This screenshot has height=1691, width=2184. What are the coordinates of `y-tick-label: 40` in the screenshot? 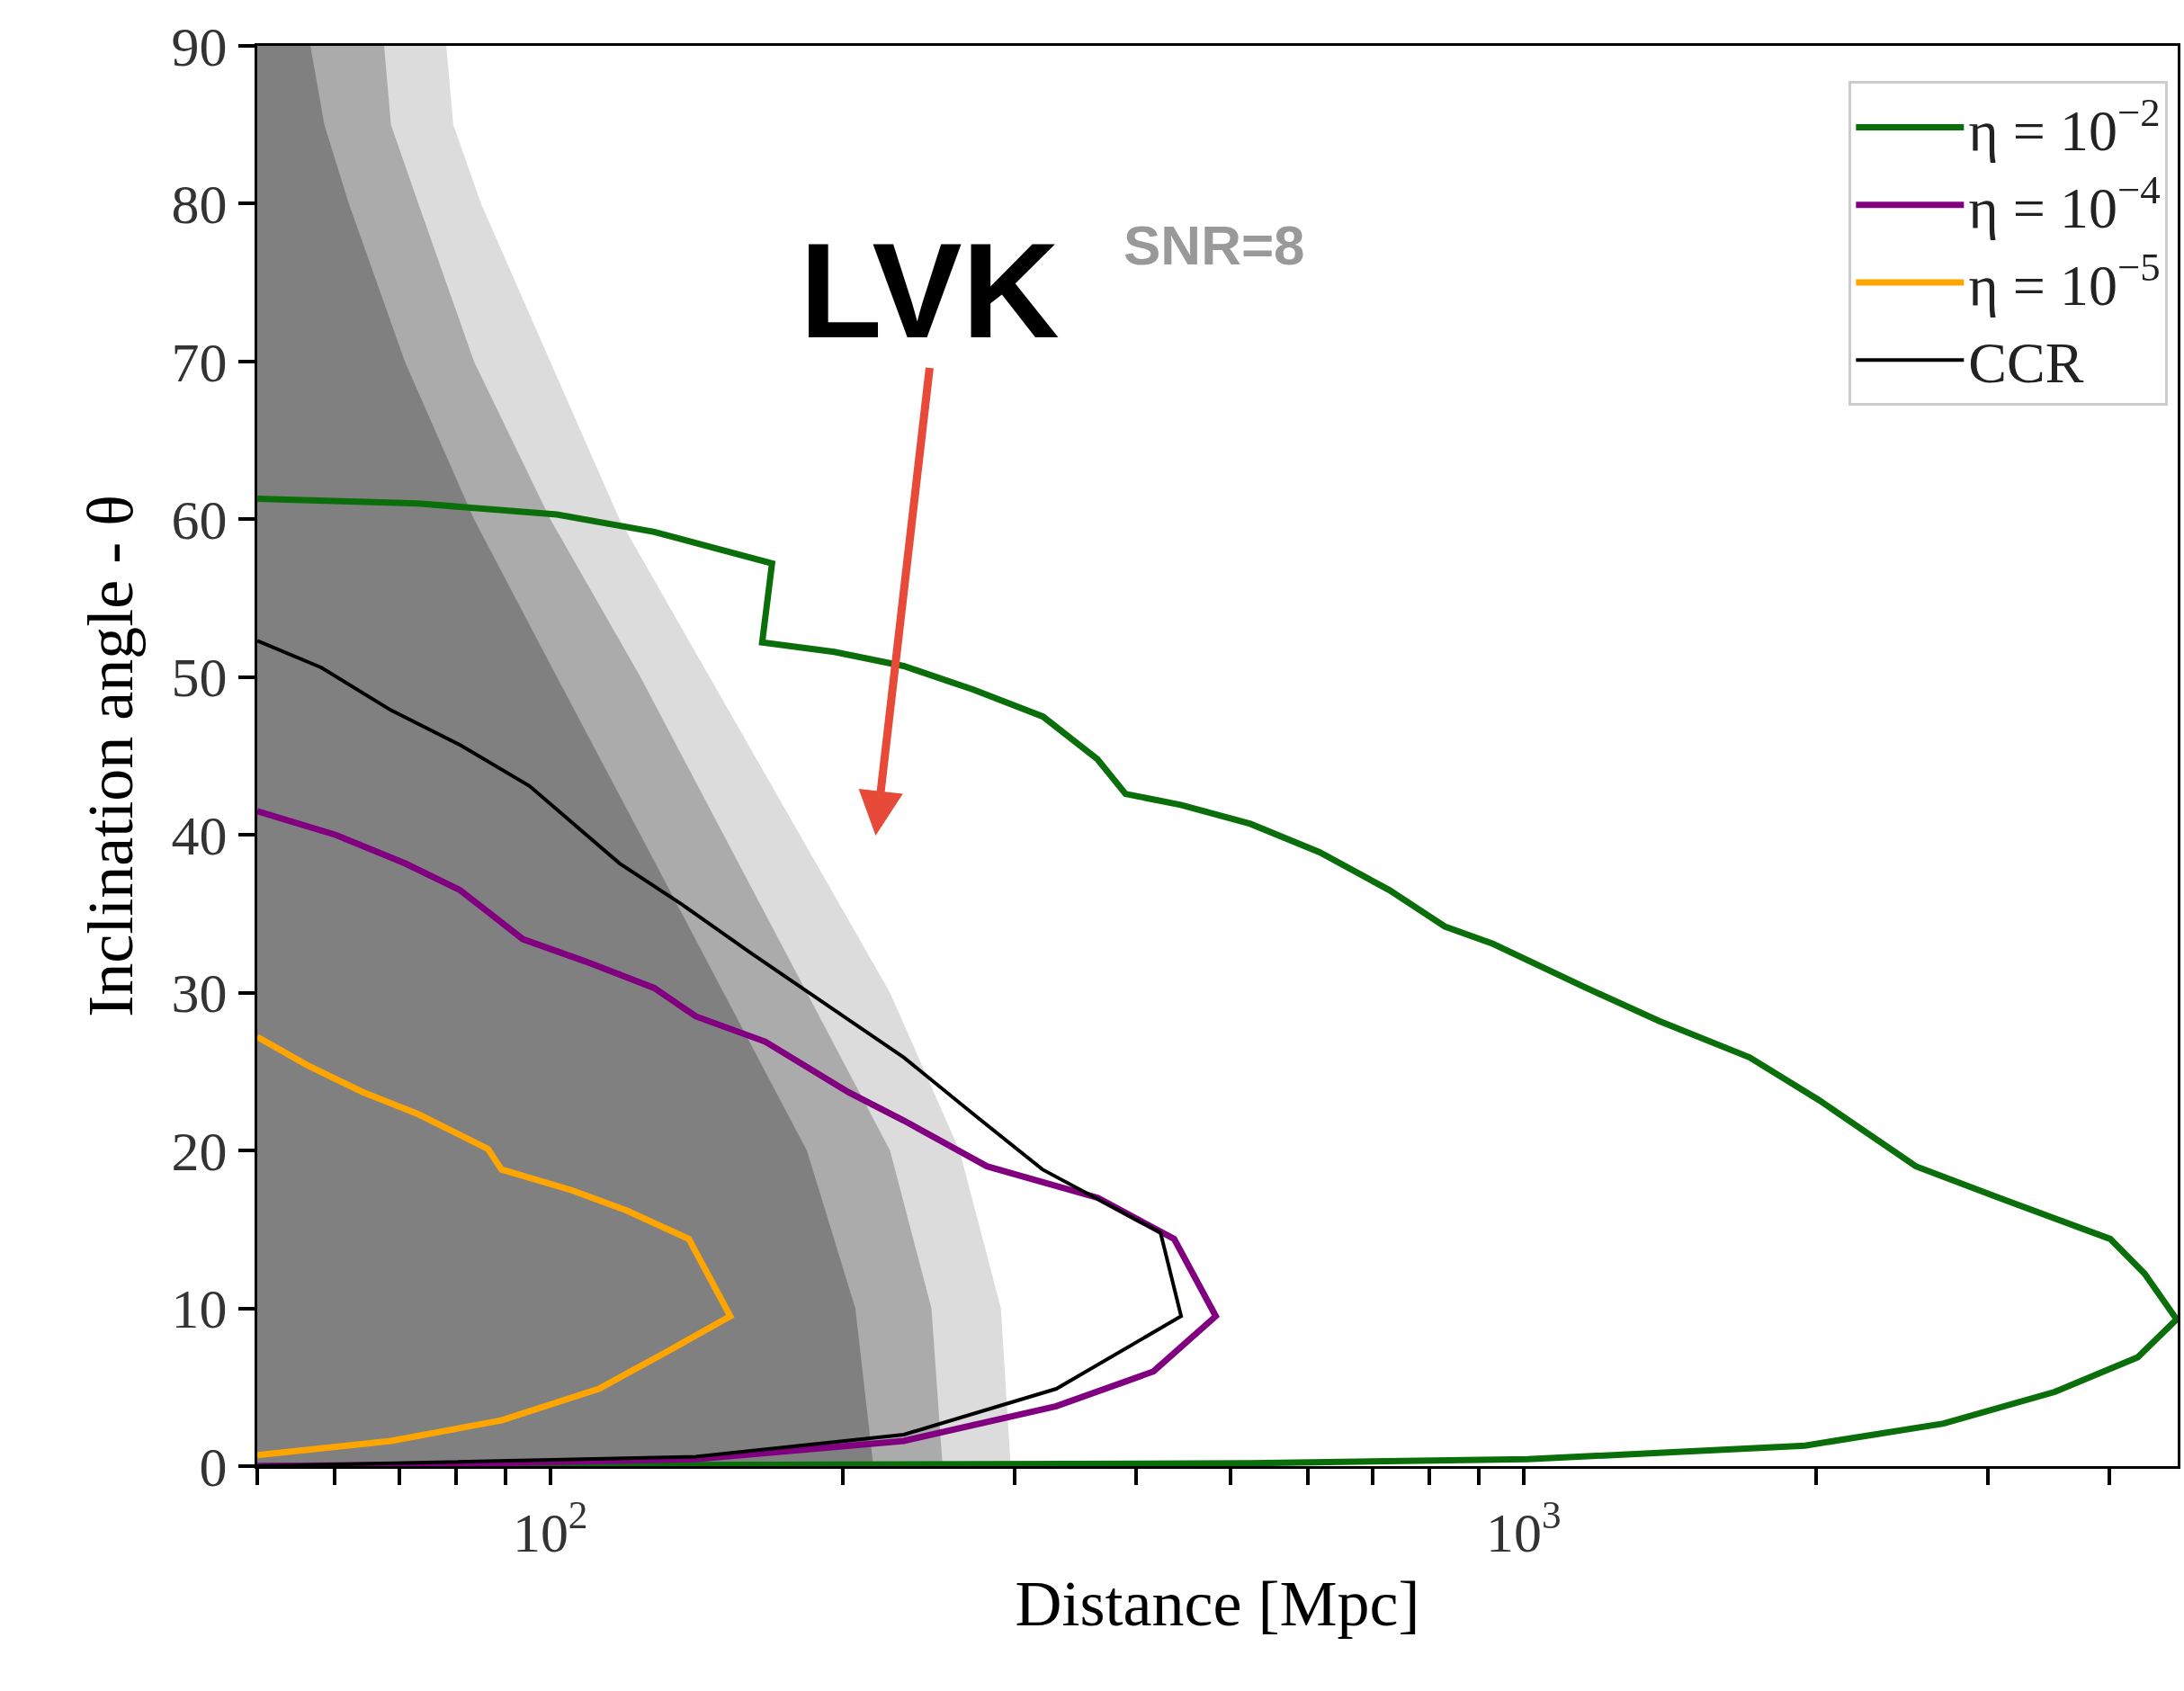 It's located at (200, 835).